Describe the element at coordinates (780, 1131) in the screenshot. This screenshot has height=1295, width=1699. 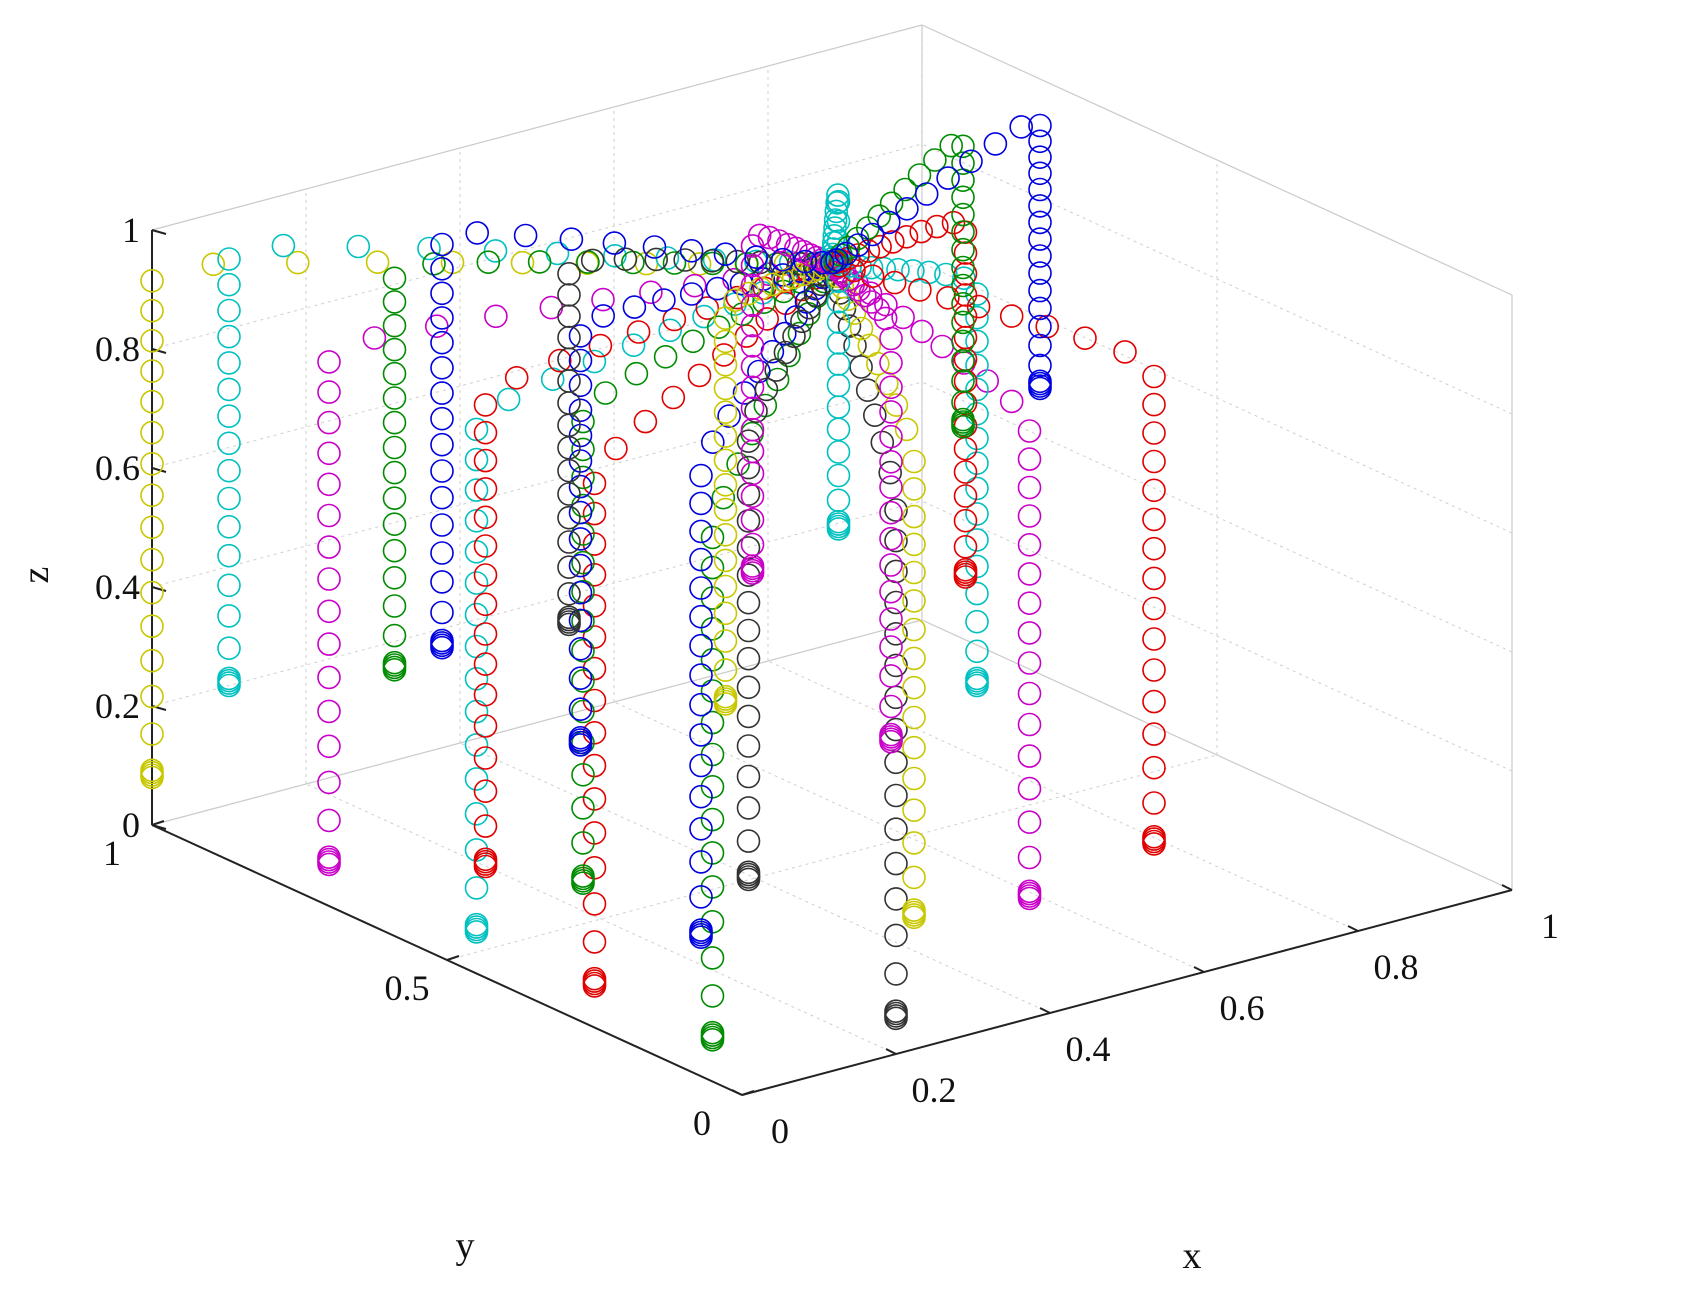
I see `x-tick-label: 0` at that location.